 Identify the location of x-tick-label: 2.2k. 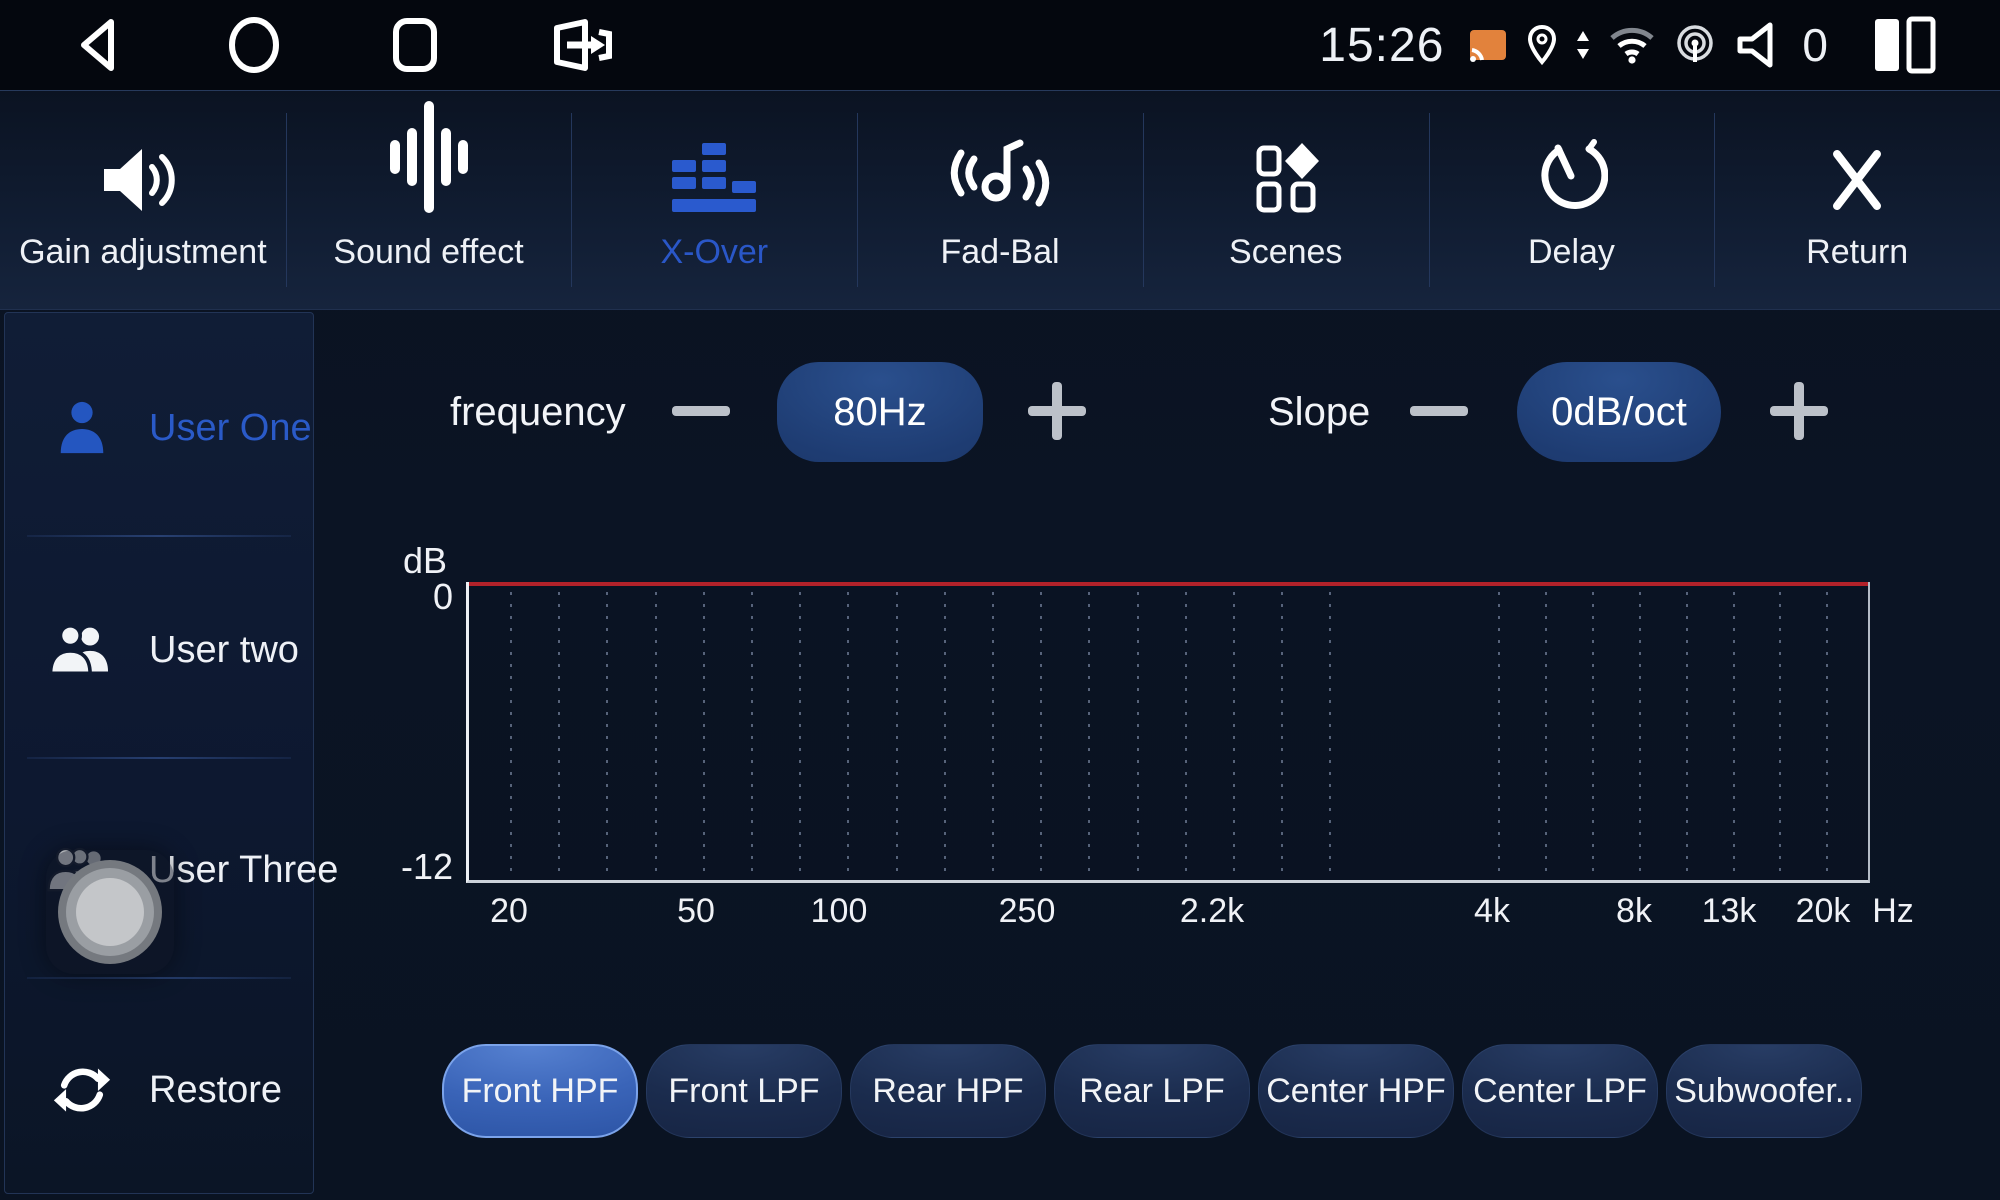
(1212, 911).